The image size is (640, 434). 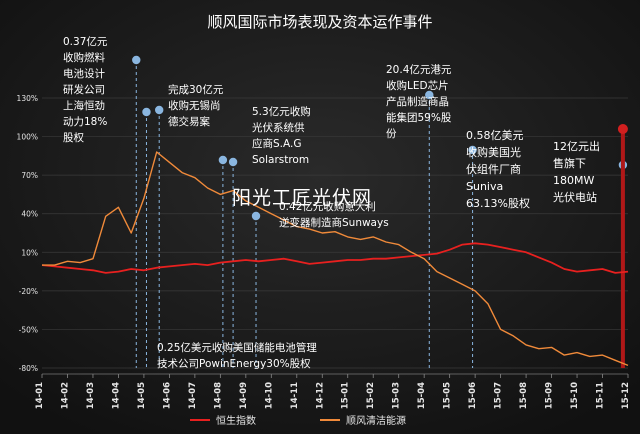 I want to click on annotation-event-8: 0.58亿美元 收购美国光 伏组件厂商 Suniva 63.13%股权, so click(x=498, y=169).